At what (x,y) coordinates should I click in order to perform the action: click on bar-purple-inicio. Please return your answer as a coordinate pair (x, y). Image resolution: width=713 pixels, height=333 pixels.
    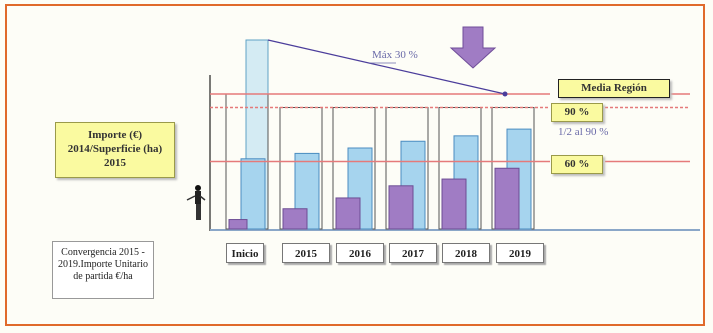
    Looking at the image, I should click on (238, 224).